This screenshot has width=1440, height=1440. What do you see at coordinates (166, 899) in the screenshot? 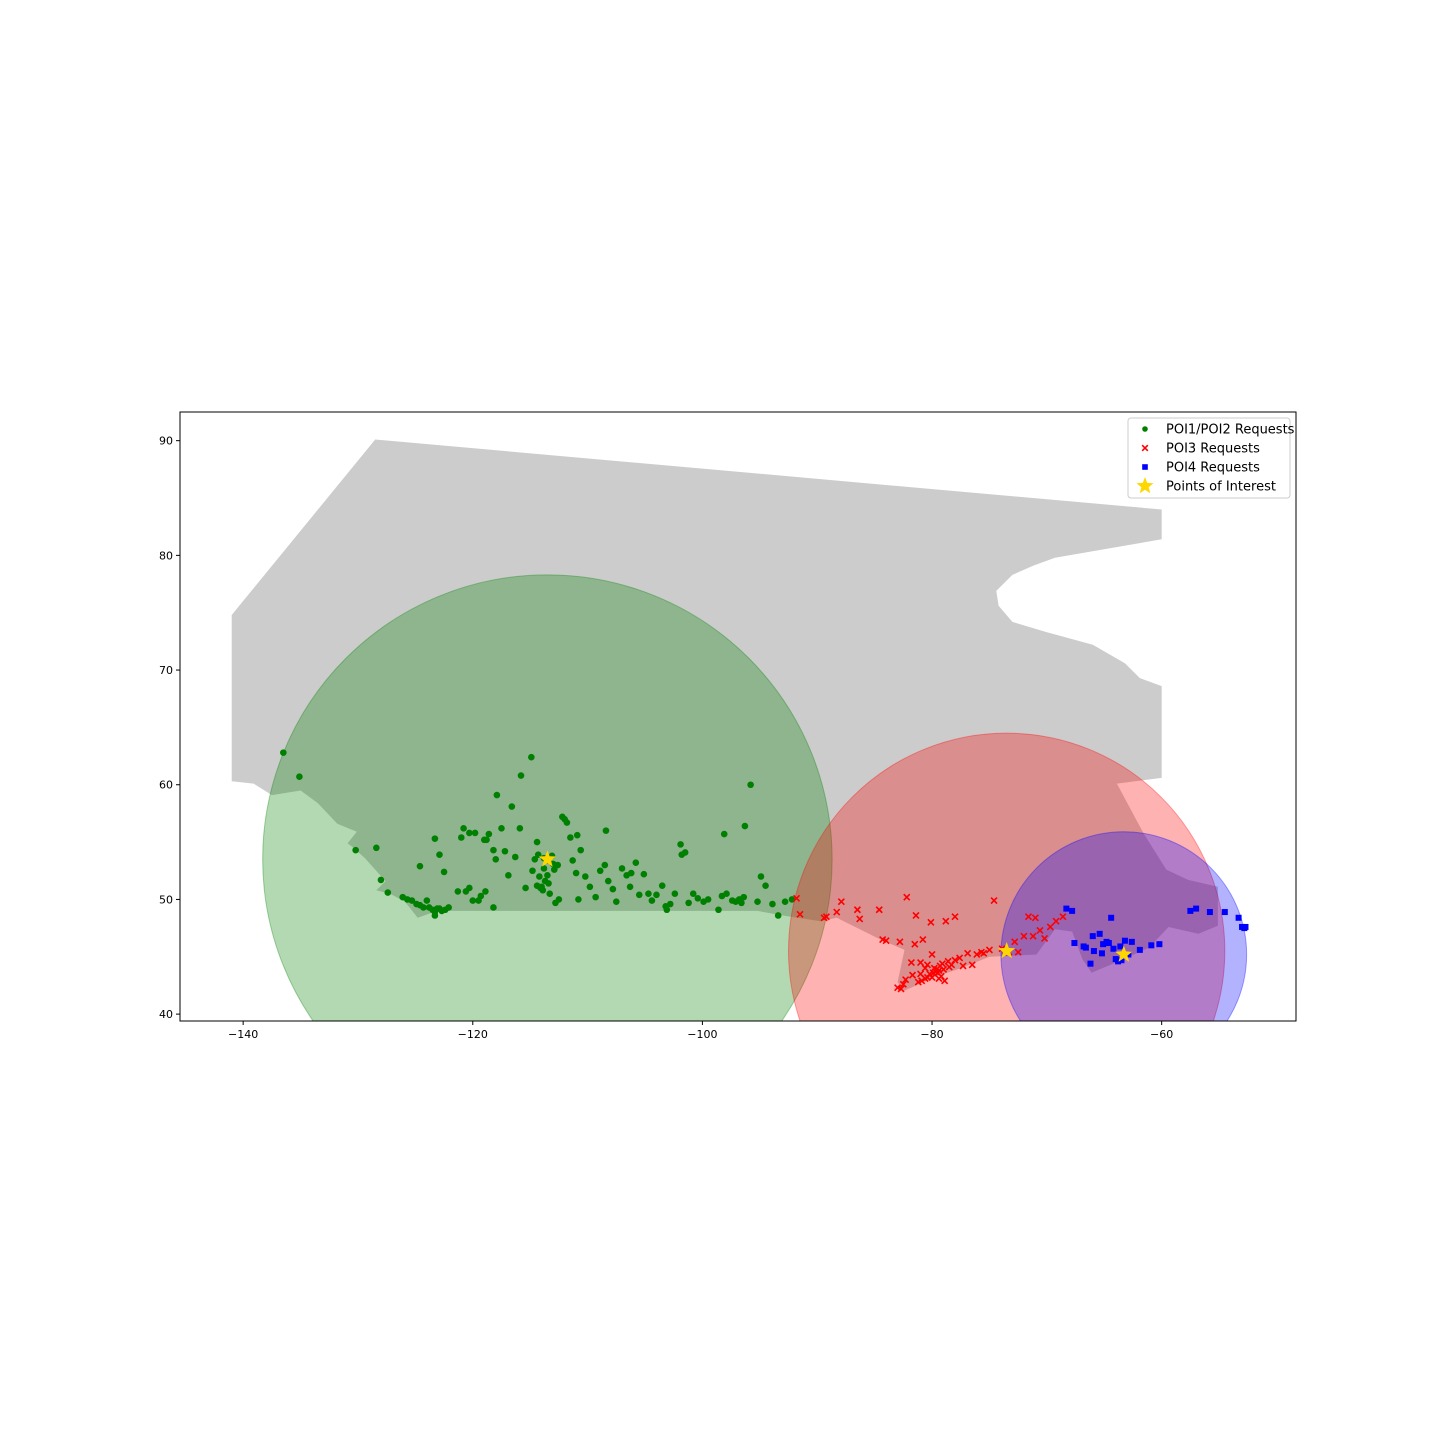
I see `y-tick-label: 50` at bounding box center [166, 899].